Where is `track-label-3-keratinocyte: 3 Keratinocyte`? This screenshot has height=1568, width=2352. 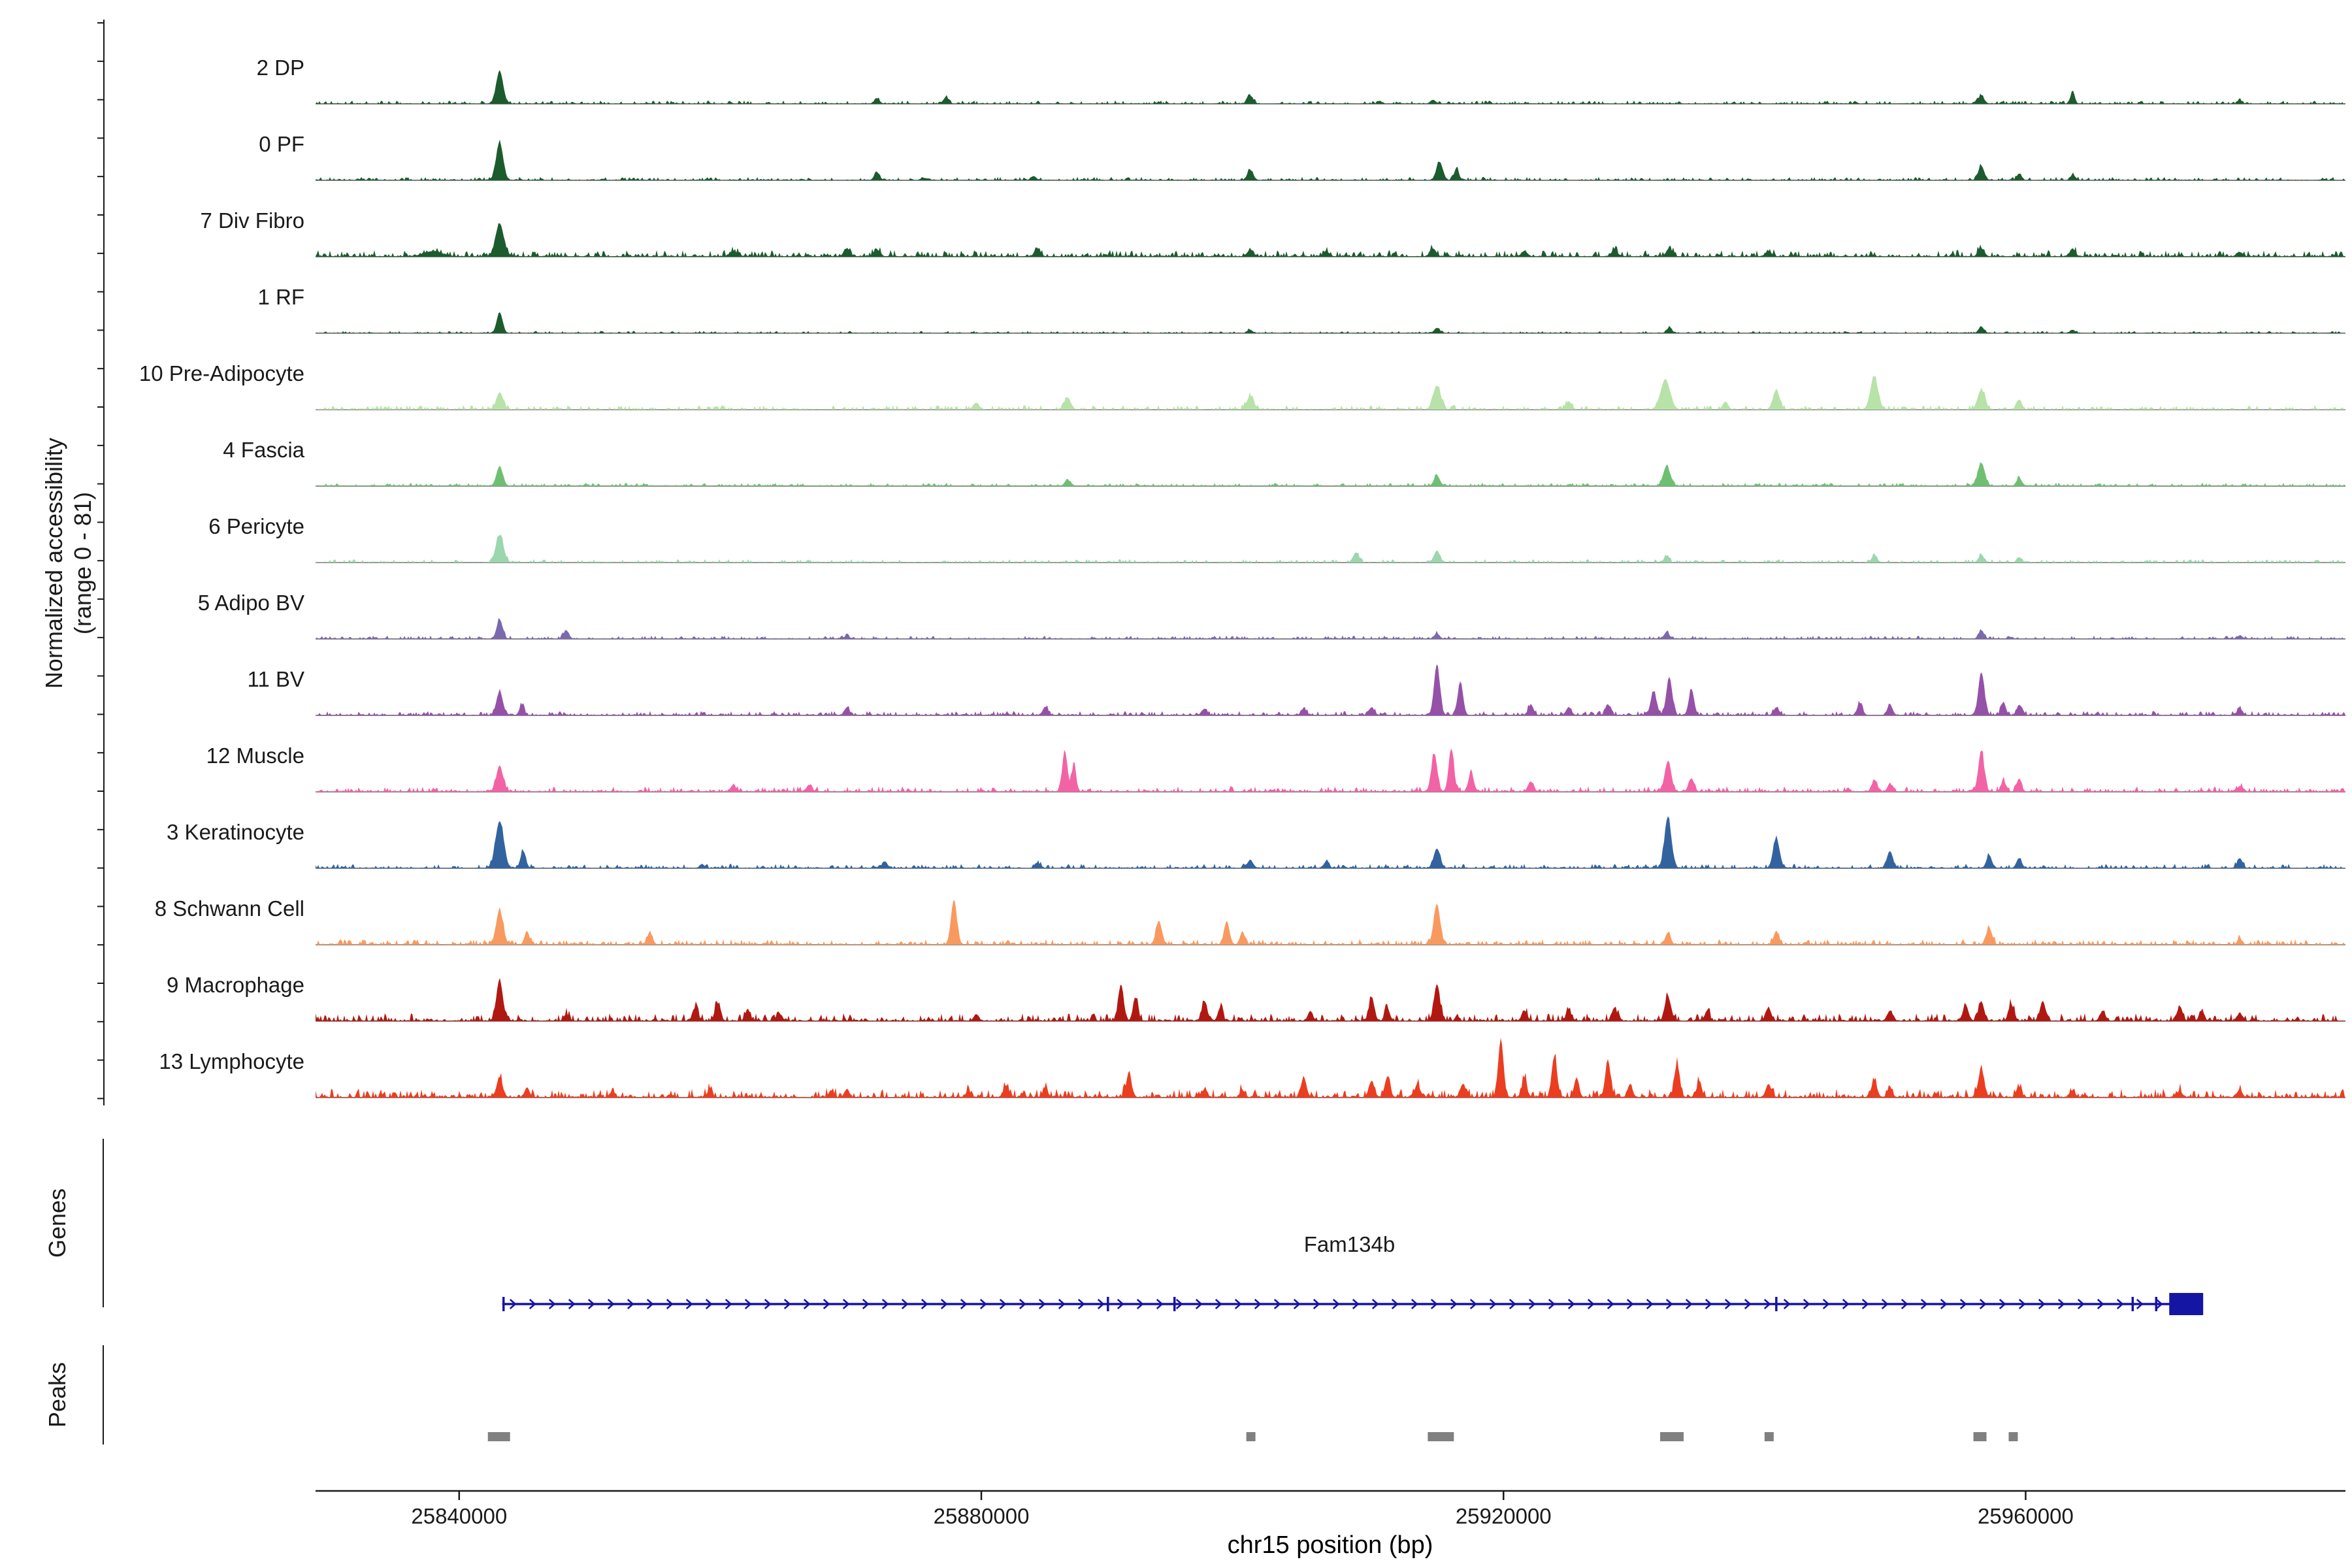 track-label-3-keratinocyte: 3 Keratinocyte is located at coordinates (235, 832).